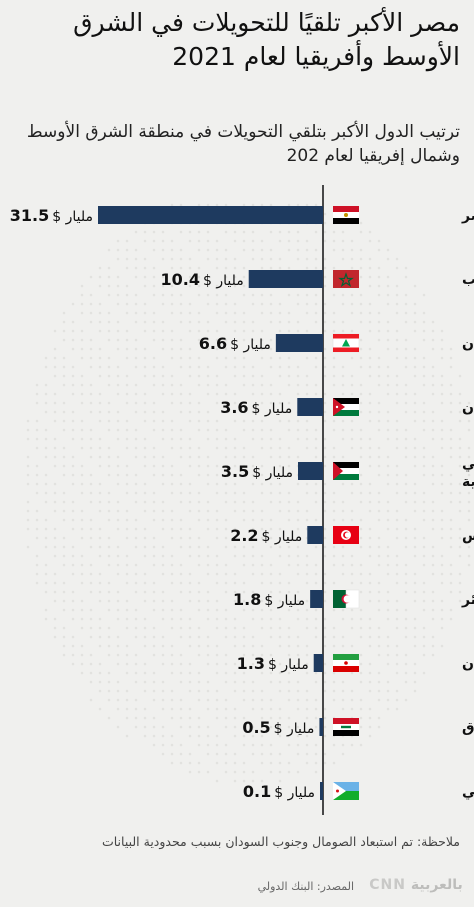 This screenshot has width=474, height=907. I want to click on bar-row: 0.5$ مليار العراق, so click(358, 727).